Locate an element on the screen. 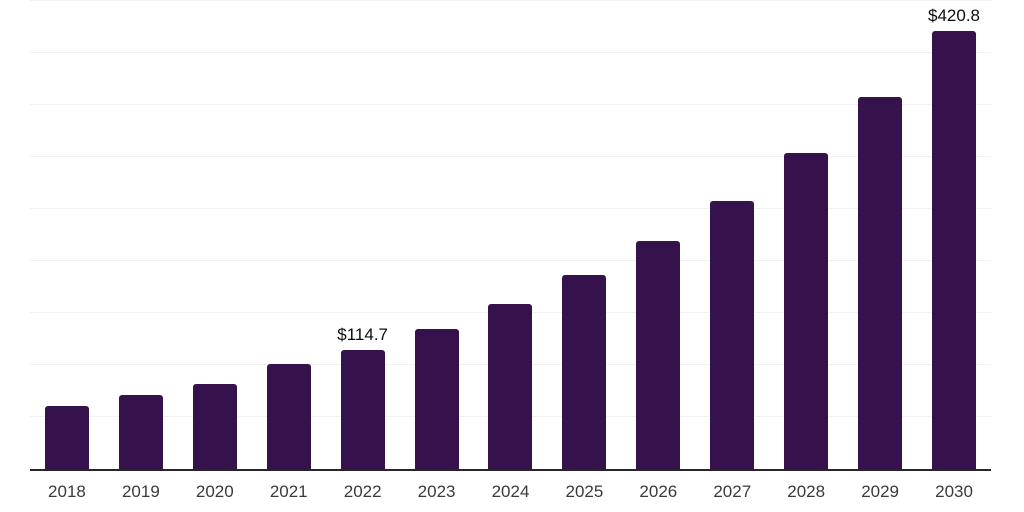  bar-2018 is located at coordinates (66, 437).